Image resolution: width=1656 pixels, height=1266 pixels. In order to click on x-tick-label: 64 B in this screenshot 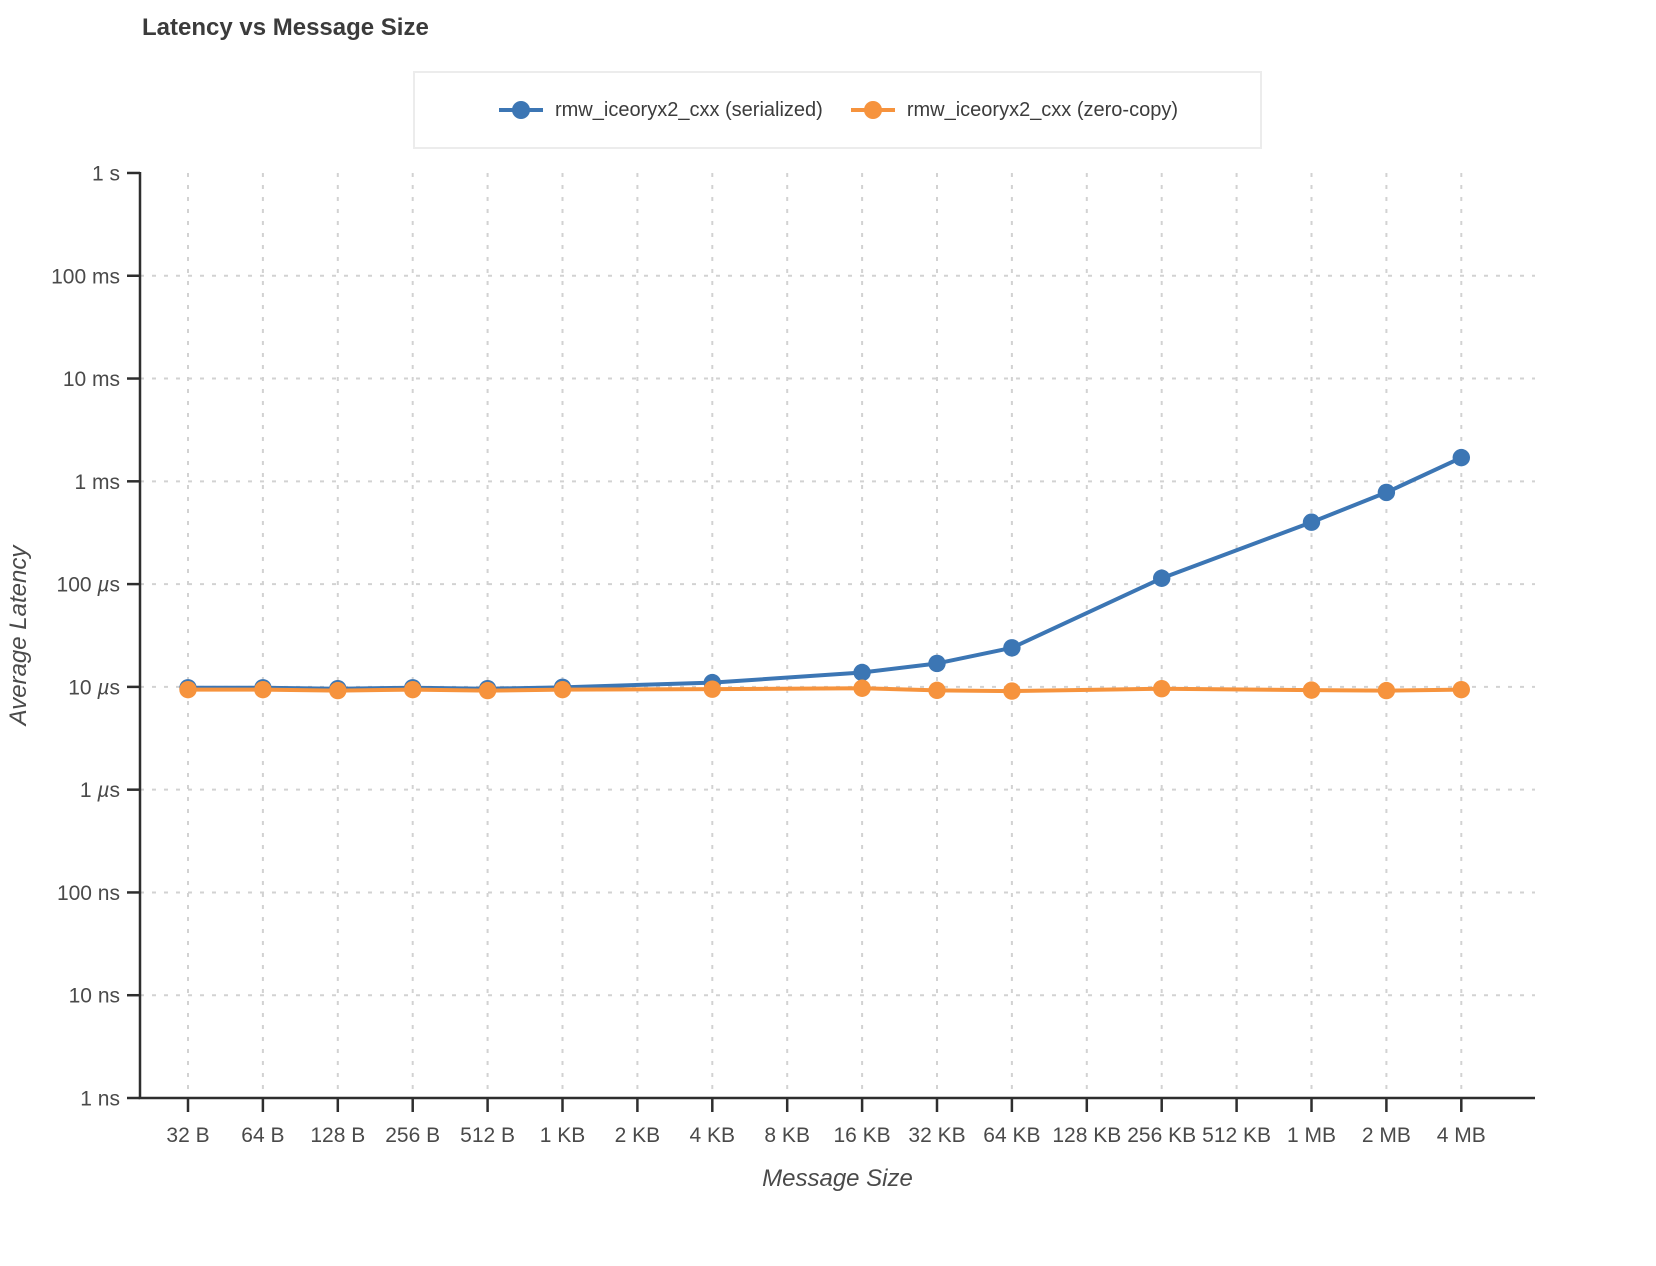, I will do `click(262, 1135)`.